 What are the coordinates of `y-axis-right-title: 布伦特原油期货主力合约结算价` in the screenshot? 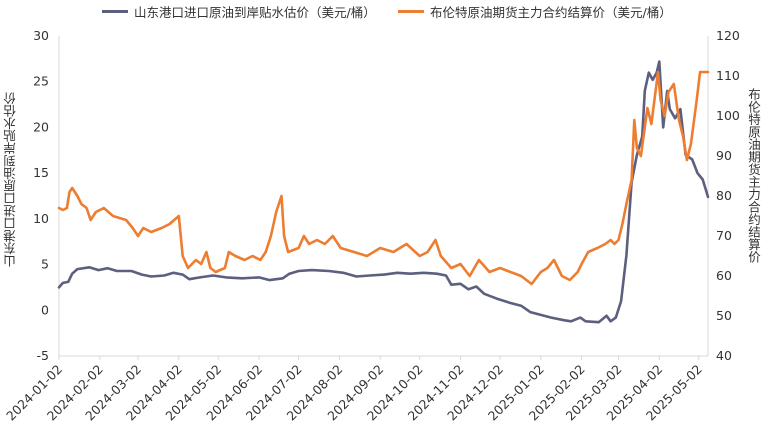 It's located at (753, 175).